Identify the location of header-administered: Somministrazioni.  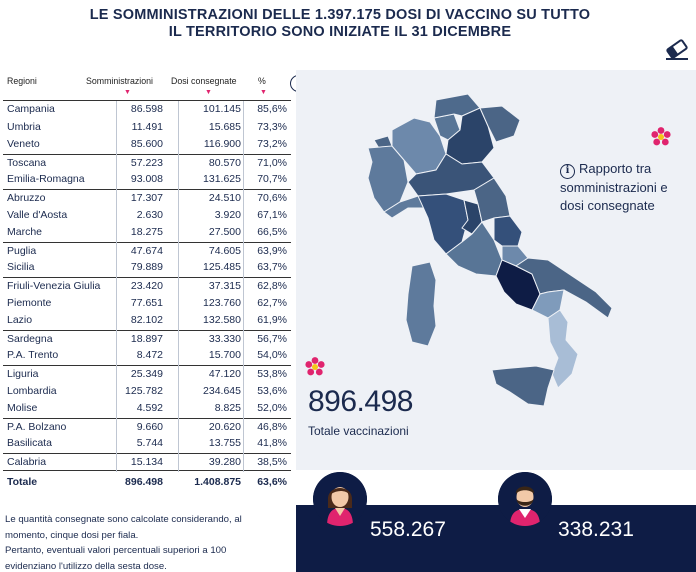
(119, 81).